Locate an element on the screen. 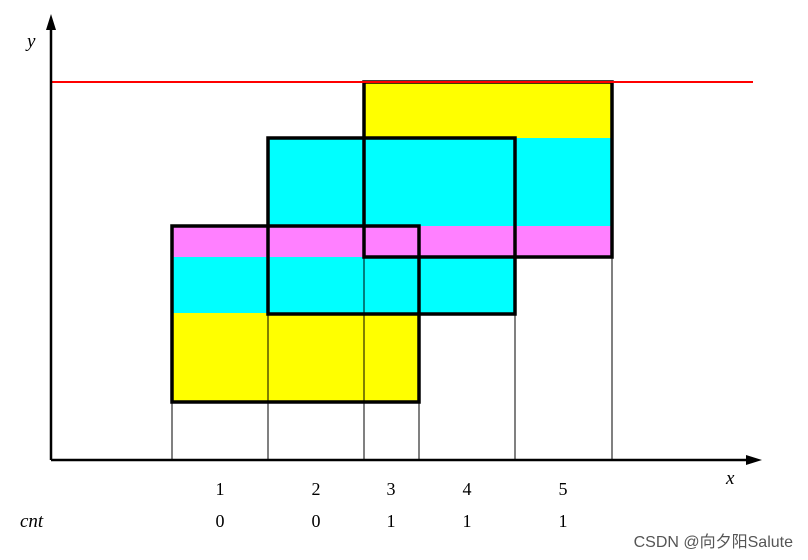  rect3-yellow-top is located at coordinates (488, 110).